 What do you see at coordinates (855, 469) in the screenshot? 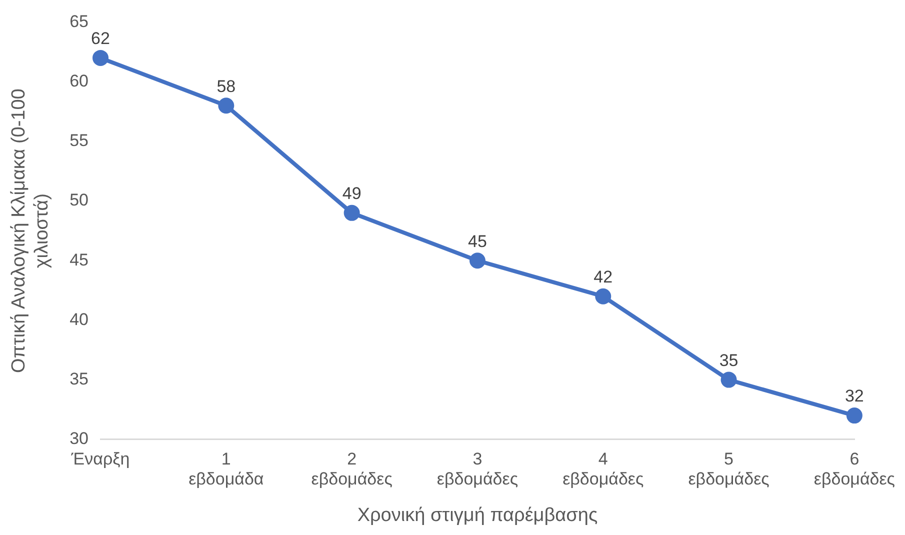
I see `x-tick-label: 6 εβδομάδες` at bounding box center [855, 469].